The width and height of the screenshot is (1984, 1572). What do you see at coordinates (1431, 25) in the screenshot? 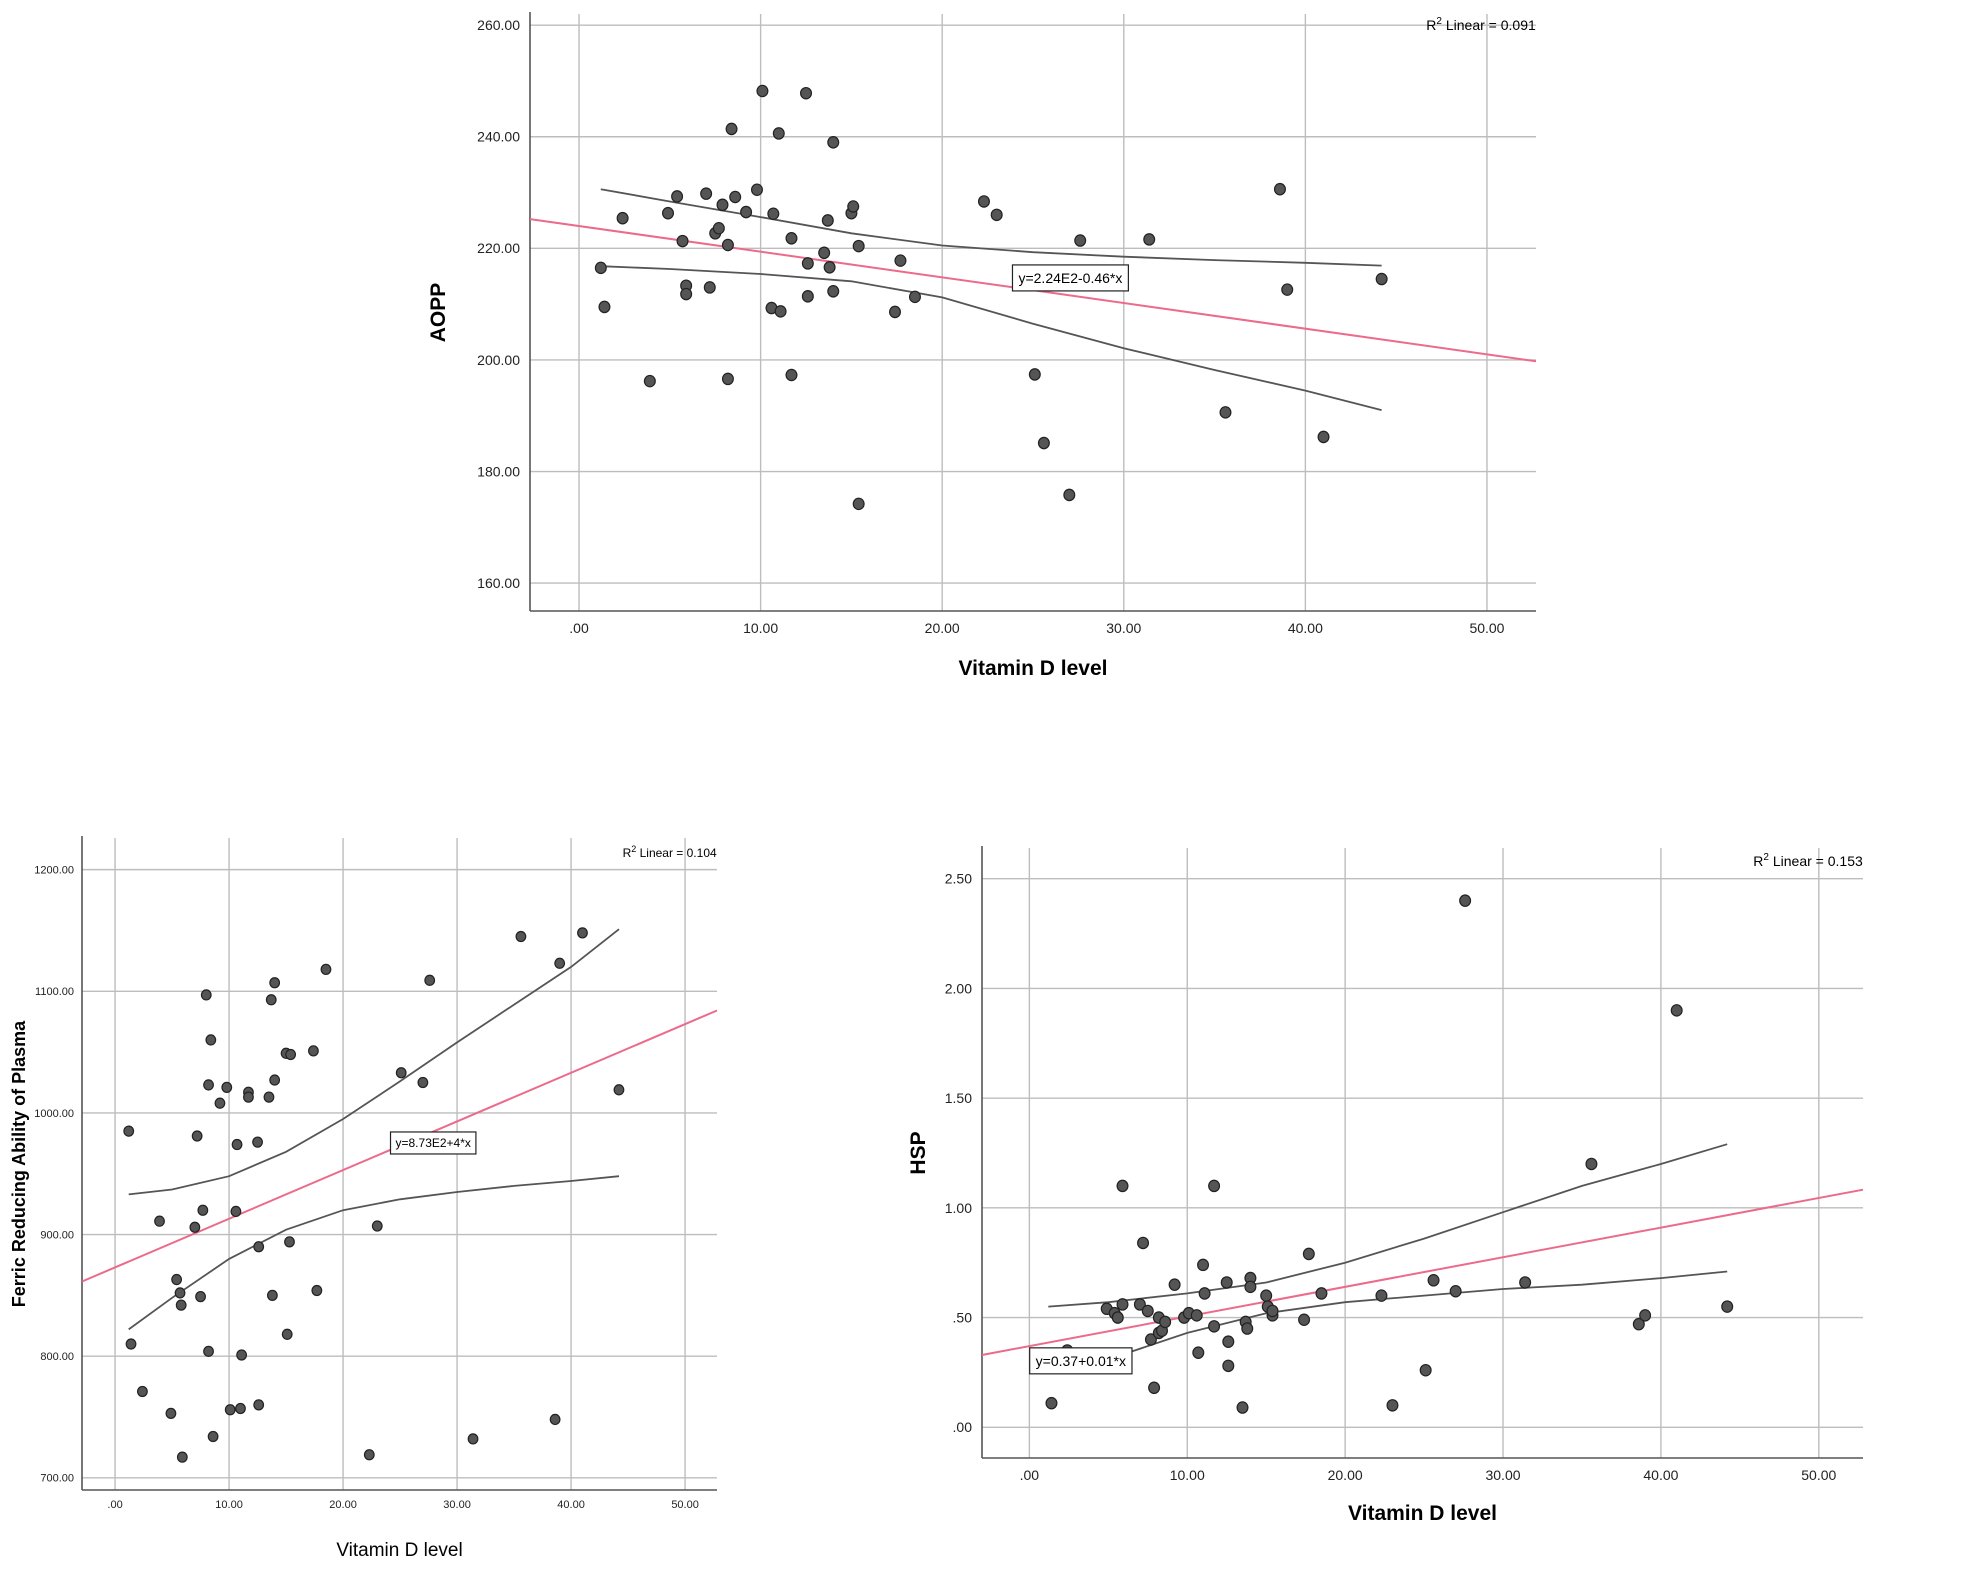
I see `aopp-r2-prefix: R` at bounding box center [1431, 25].